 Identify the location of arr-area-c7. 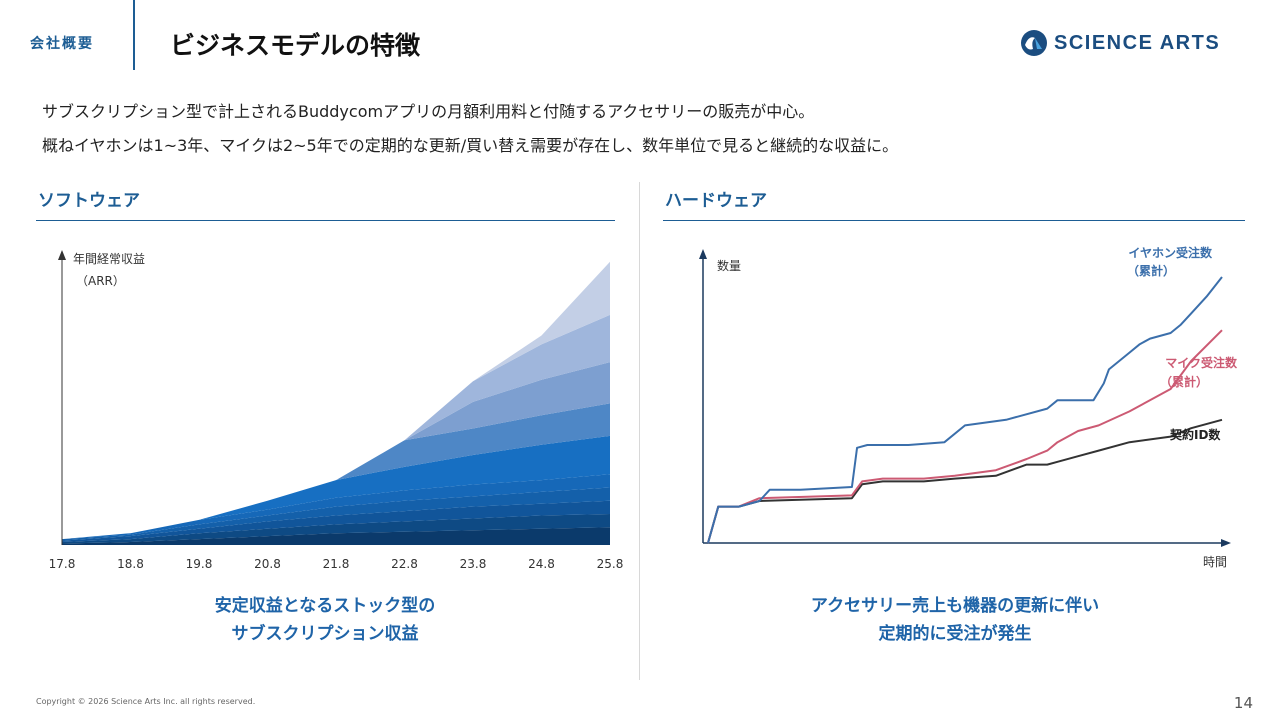
(336, 471).